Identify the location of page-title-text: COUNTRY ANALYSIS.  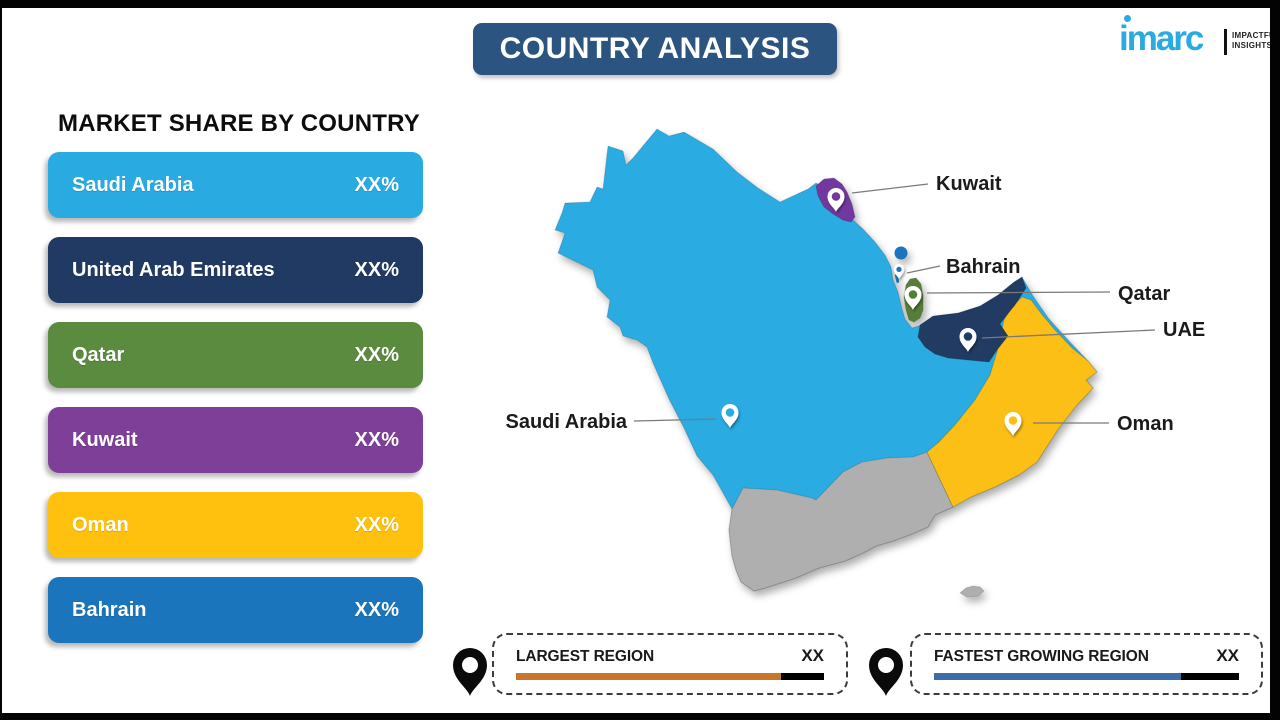
(655, 48).